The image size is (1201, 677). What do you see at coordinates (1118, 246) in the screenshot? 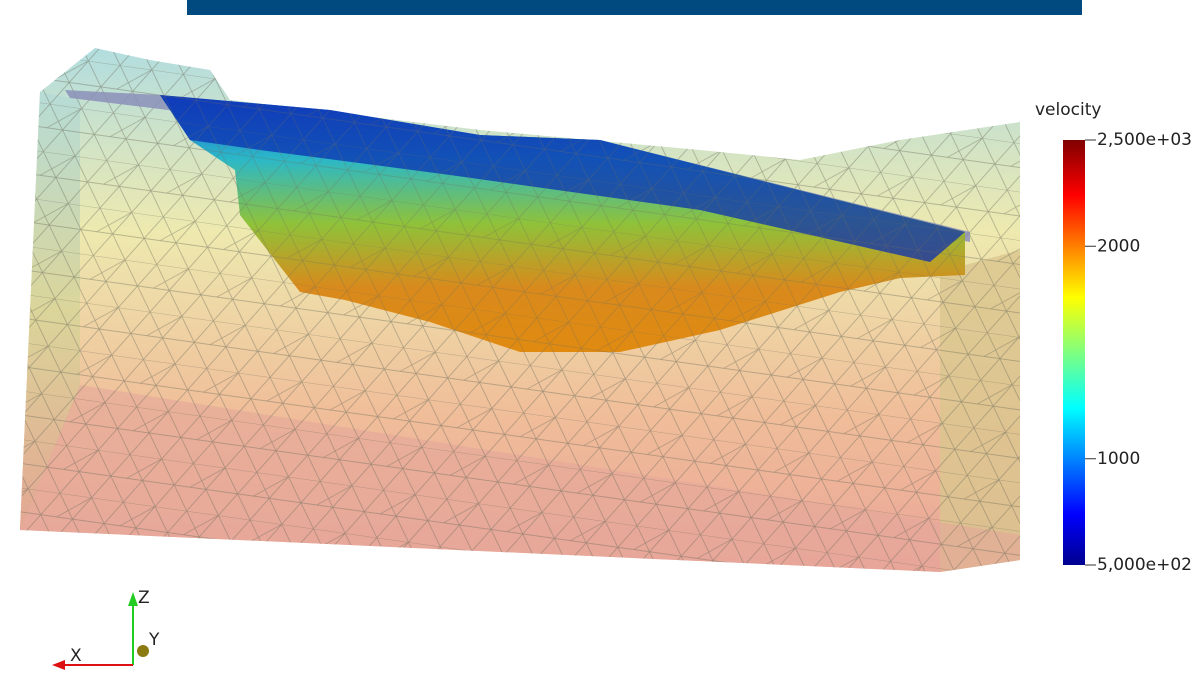
I see `colorbar-tick-label: 2000` at bounding box center [1118, 246].